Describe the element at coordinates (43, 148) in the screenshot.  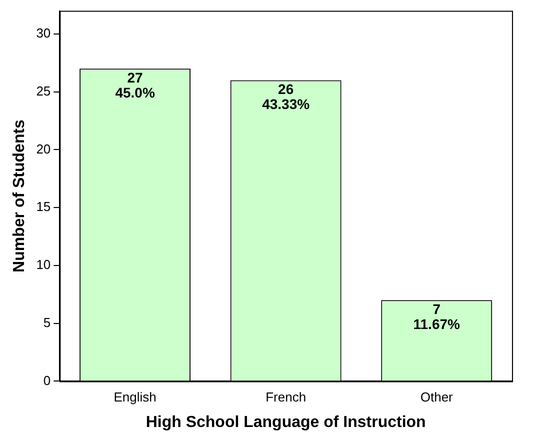
I see `y-tick-label: 20` at that location.